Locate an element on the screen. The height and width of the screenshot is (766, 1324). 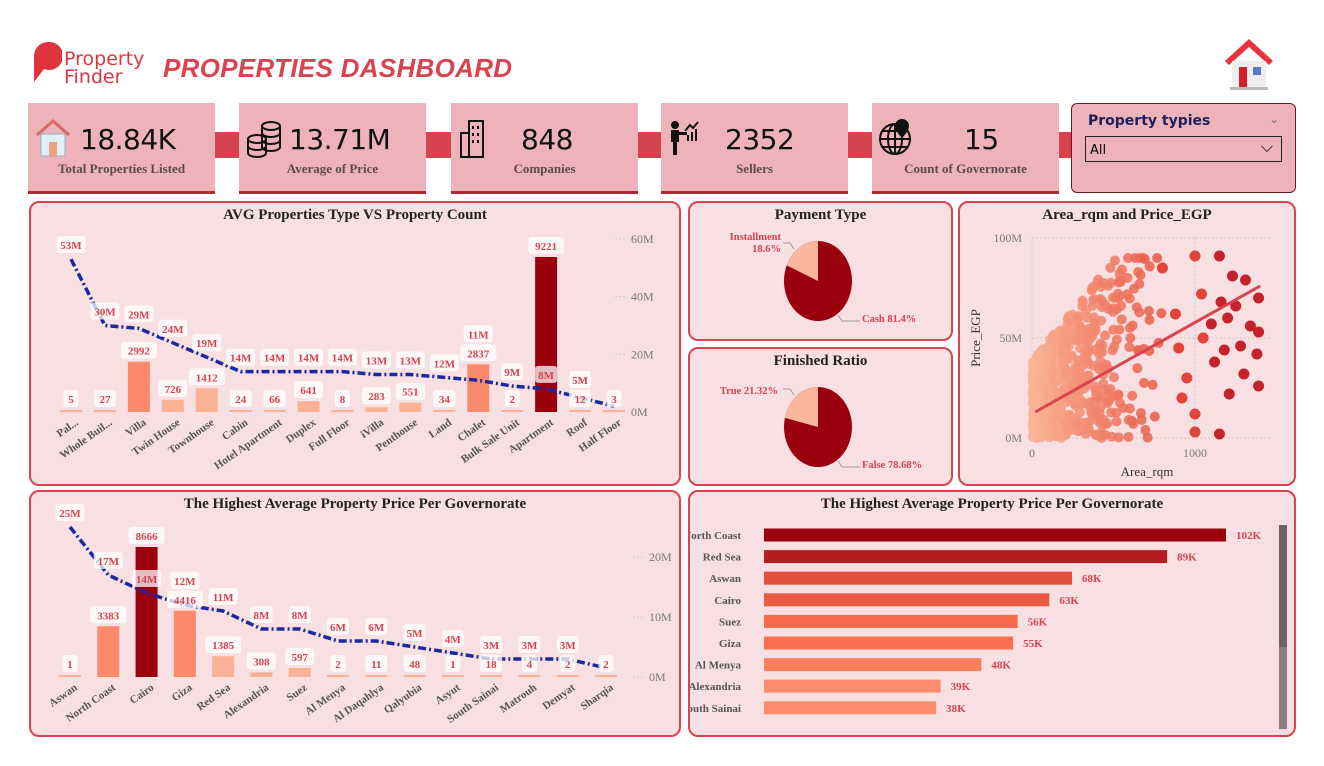
category-label: Giza is located at coordinates (730, 644).